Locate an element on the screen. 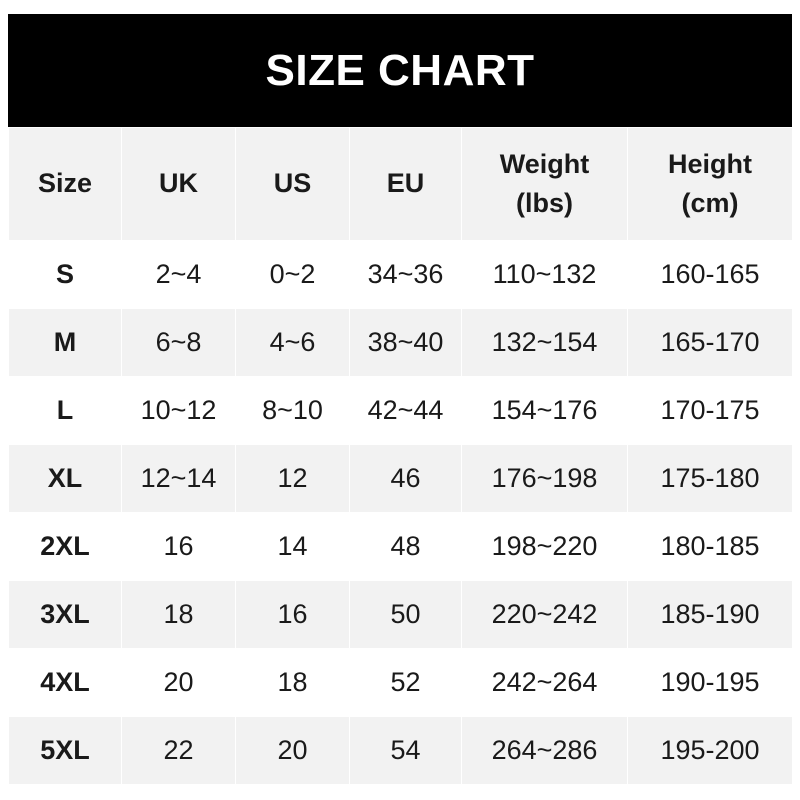  cell-height: 185-190 is located at coordinates (710, 614).